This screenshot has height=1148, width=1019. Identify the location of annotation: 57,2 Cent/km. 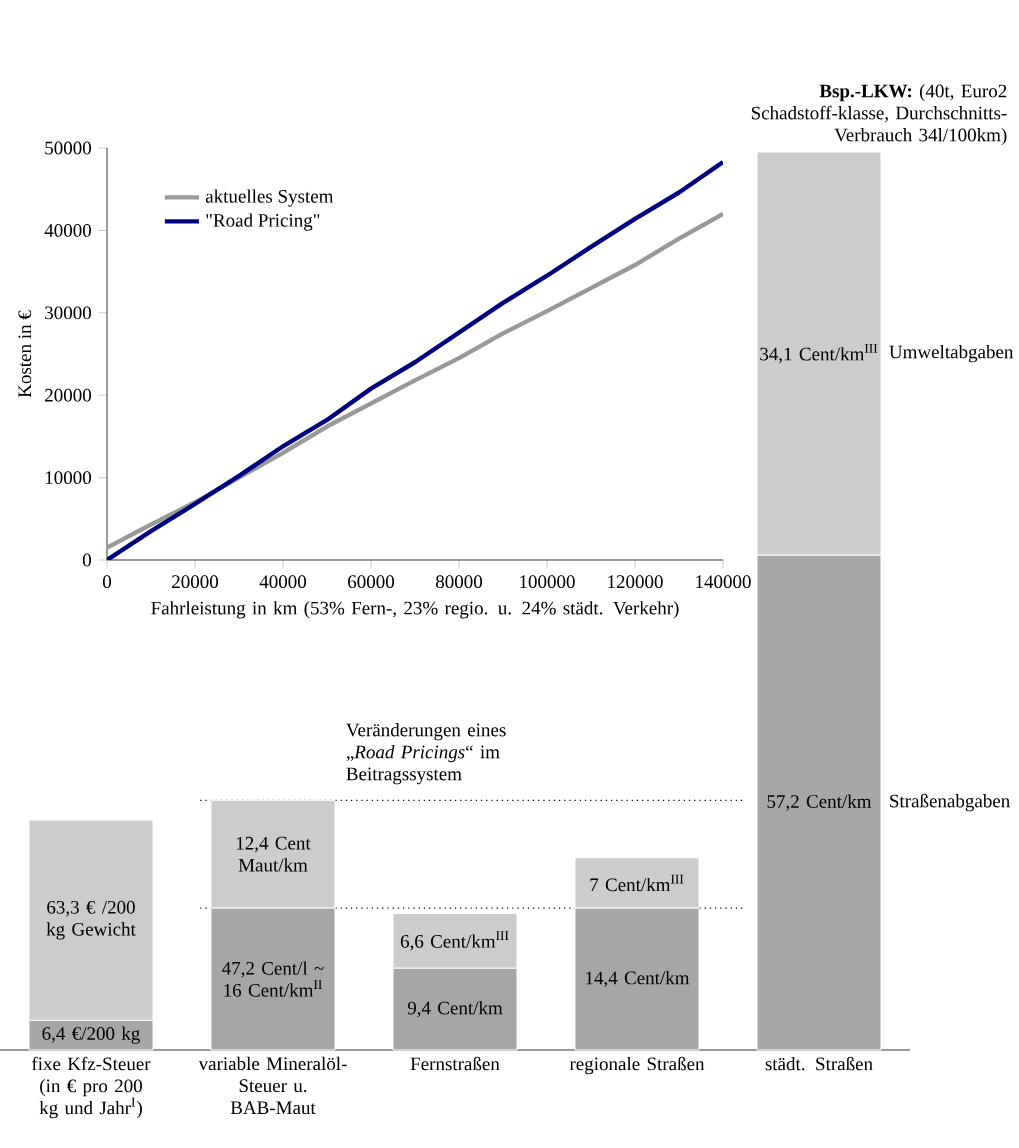
(819, 802).